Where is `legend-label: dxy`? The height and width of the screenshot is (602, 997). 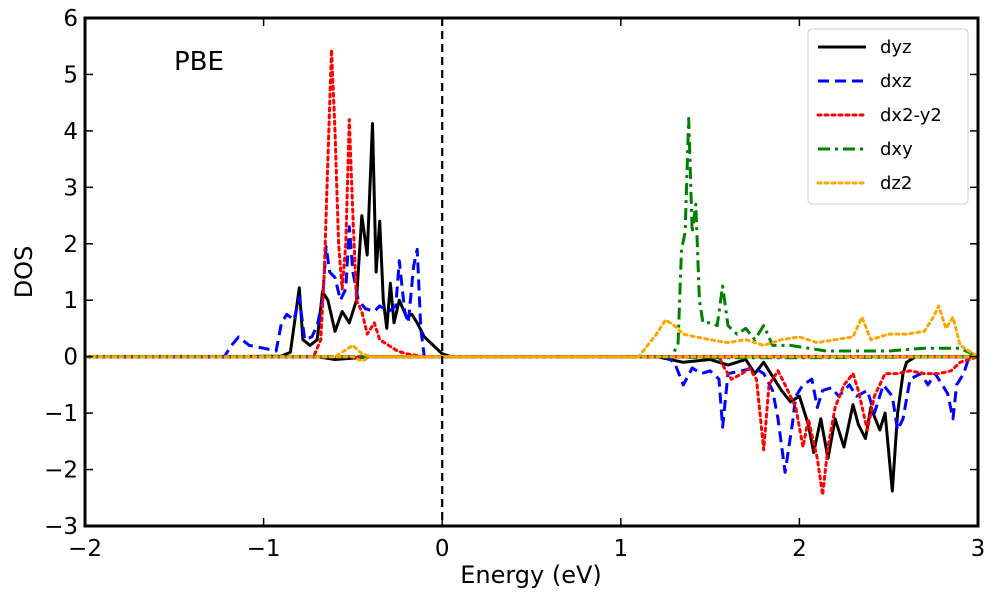 legend-label: dxy is located at coordinates (896, 149).